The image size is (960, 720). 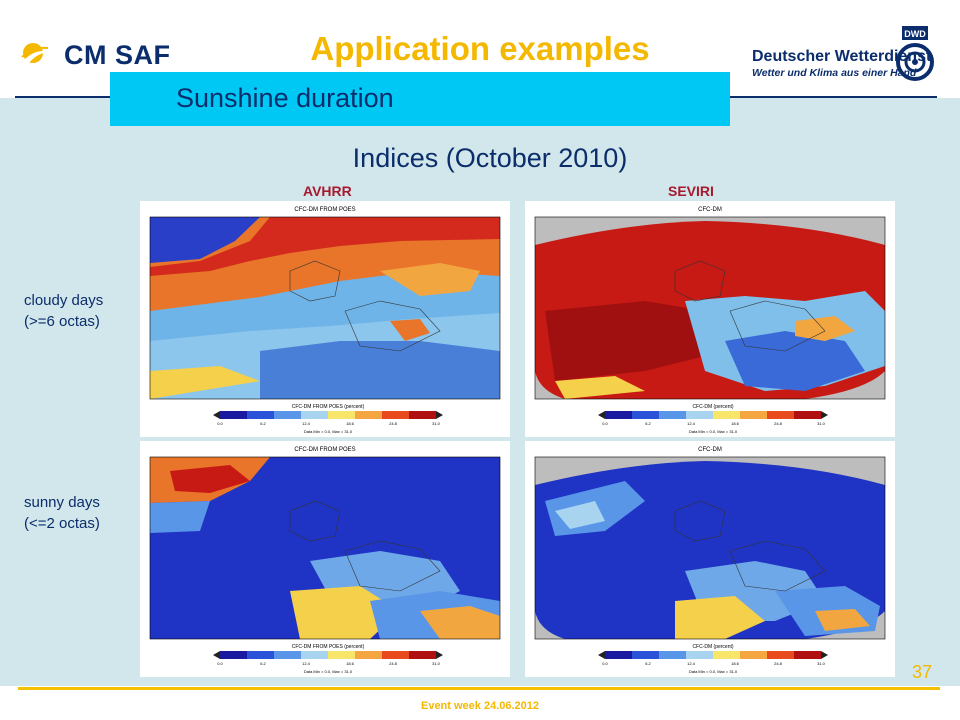 I want to click on page-title: Application examples, so click(x=480, y=48).